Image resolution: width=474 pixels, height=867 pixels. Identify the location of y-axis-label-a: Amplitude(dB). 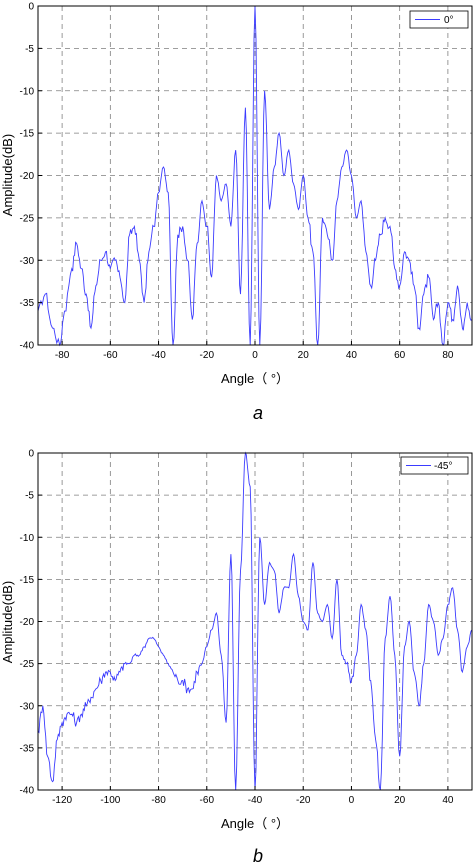
(7, 175).